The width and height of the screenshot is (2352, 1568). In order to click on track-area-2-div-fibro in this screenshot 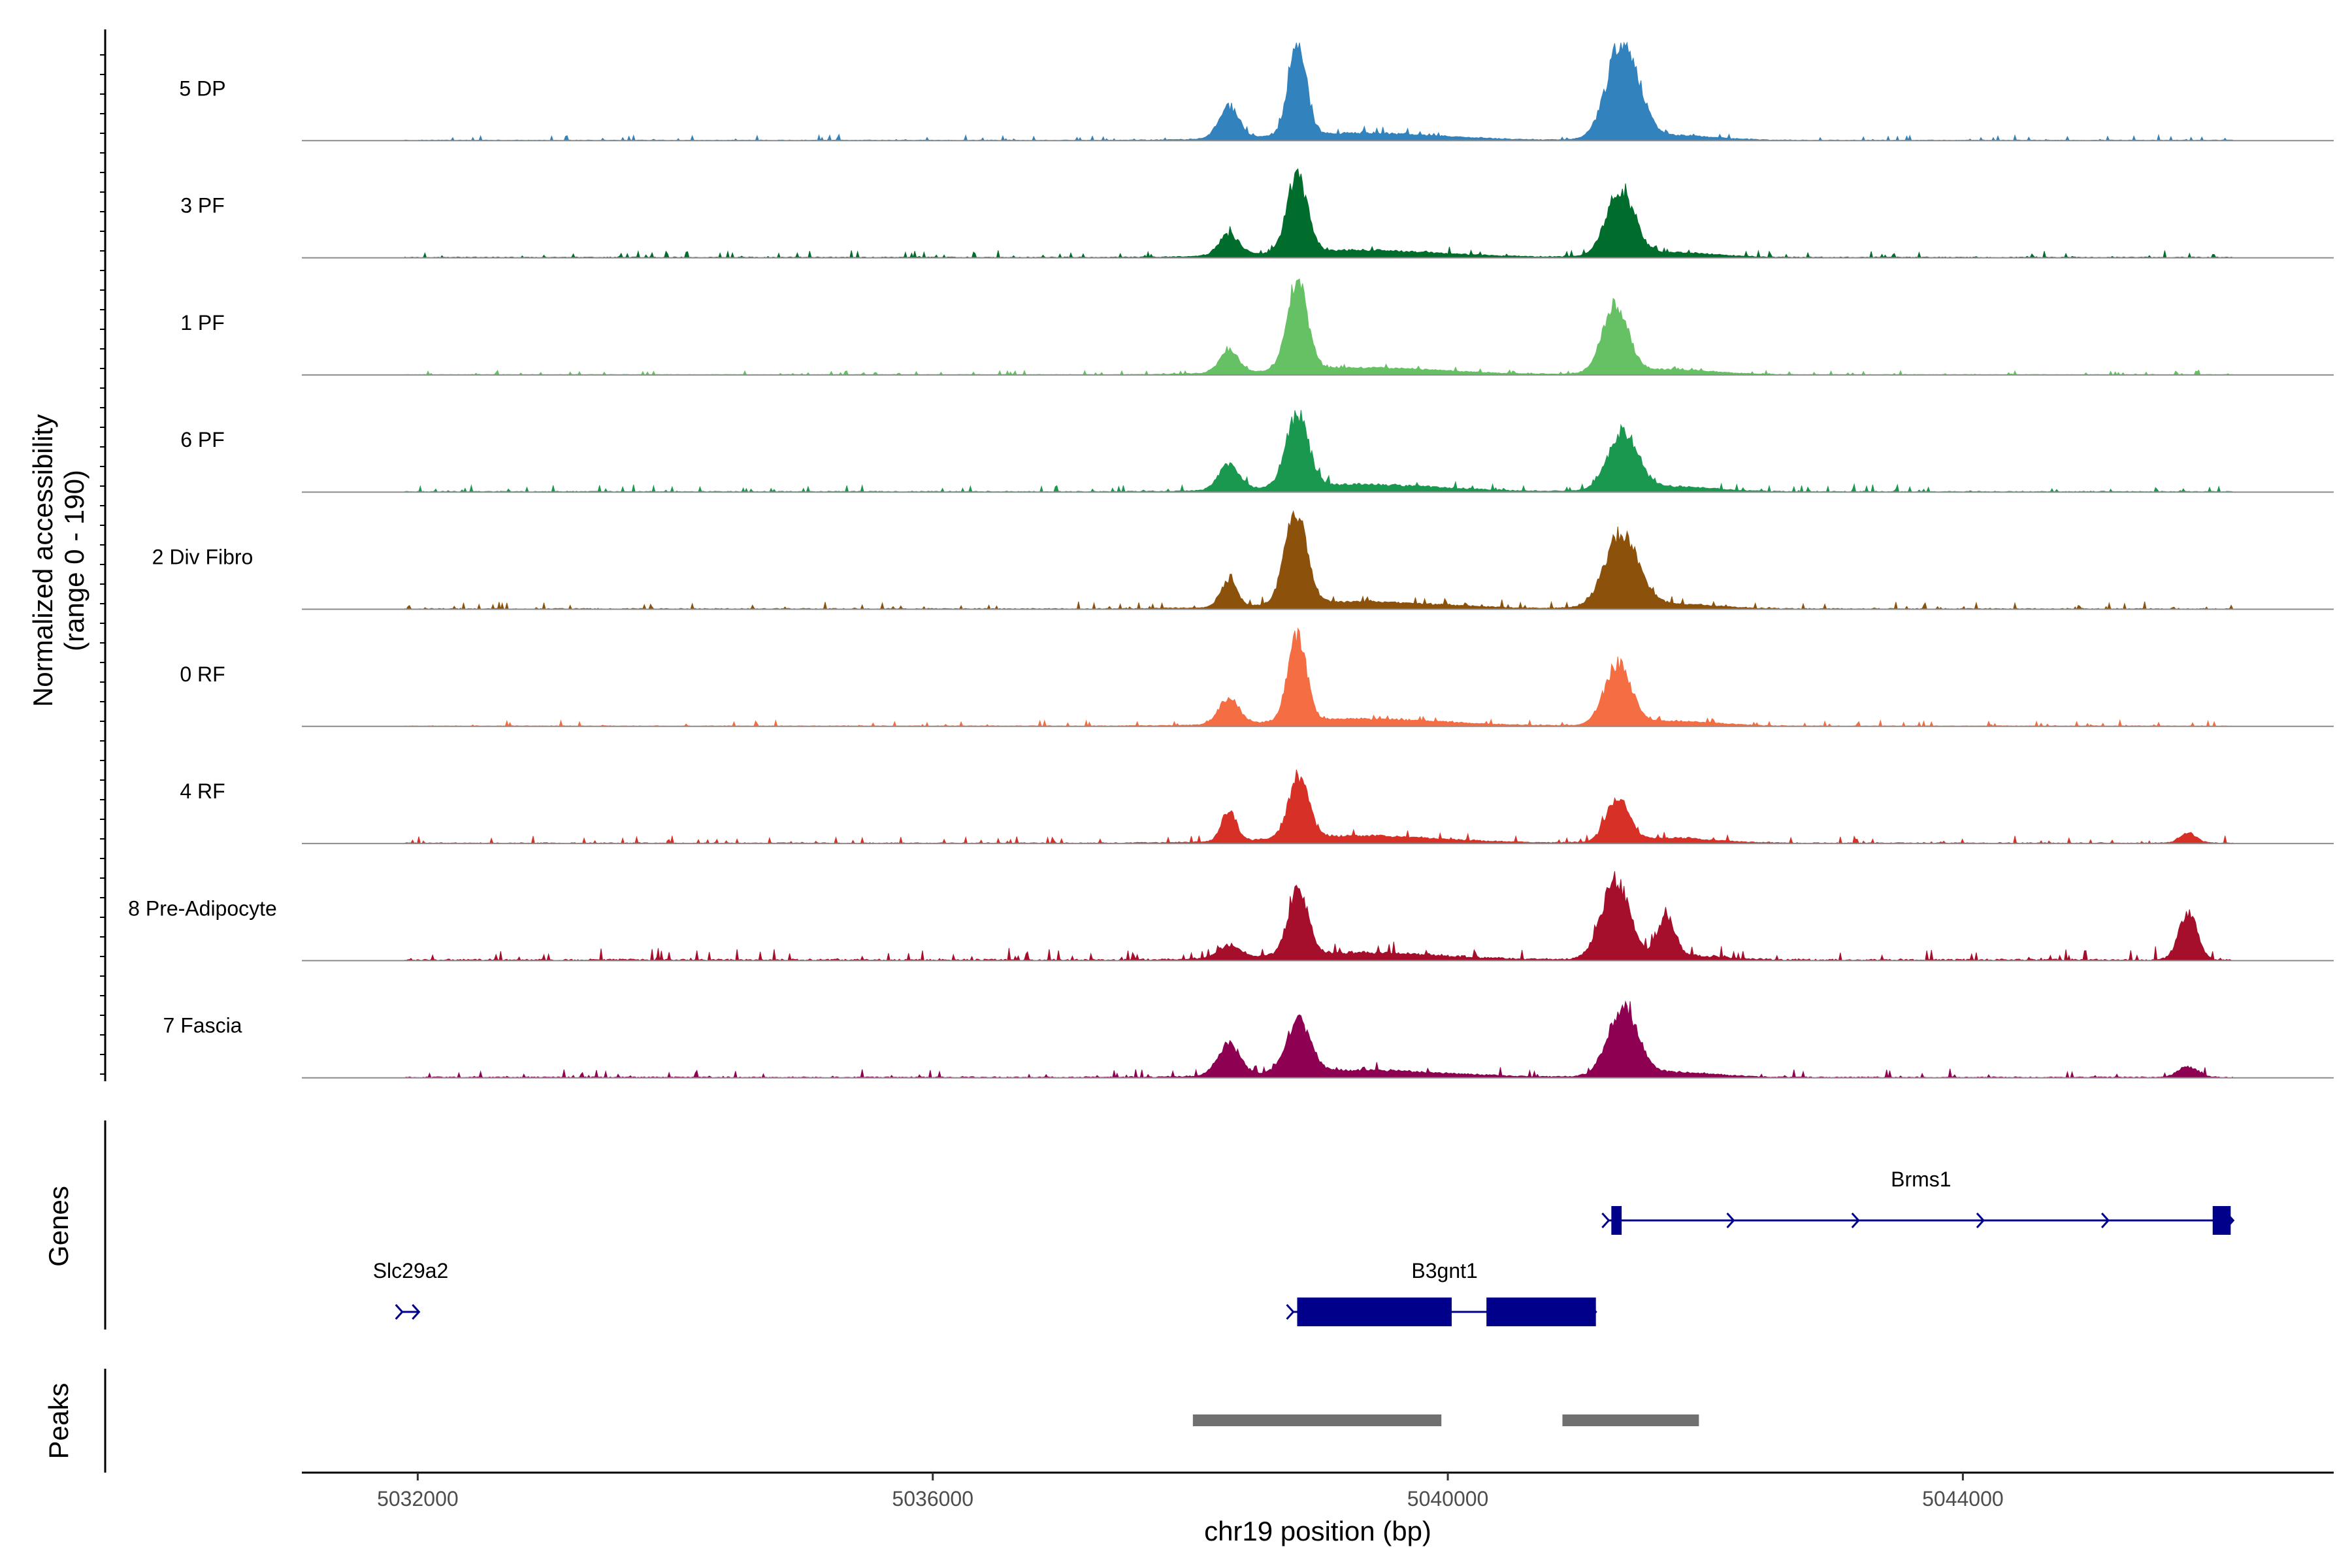, I will do `click(1319, 560)`.